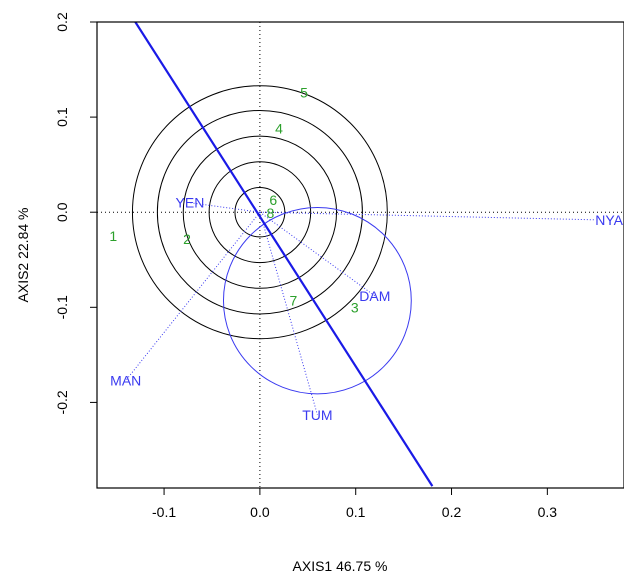 Image resolution: width=624 pixels, height=577 pixels. What do you see at coordinates (609, 220) in the screenshot?
I see `variable-label-nya: NYA` at bounding box center [609, 220].